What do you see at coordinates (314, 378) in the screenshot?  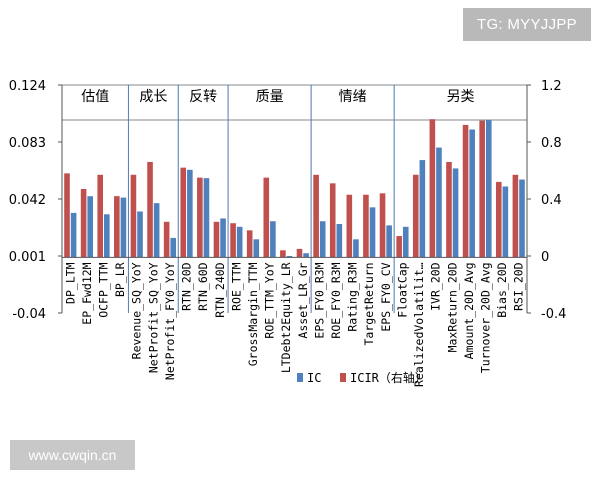 I see `legend-label-ic: IC` at bounding box center [314, 378].